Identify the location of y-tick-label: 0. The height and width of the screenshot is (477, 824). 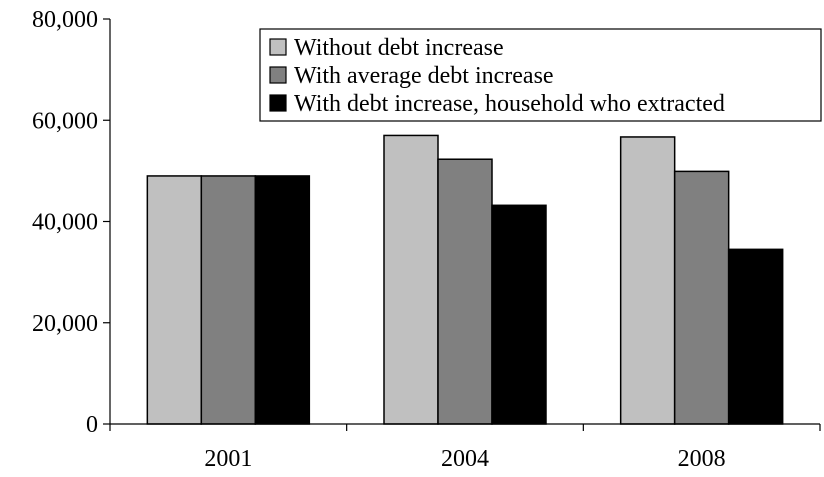
(92, 425).